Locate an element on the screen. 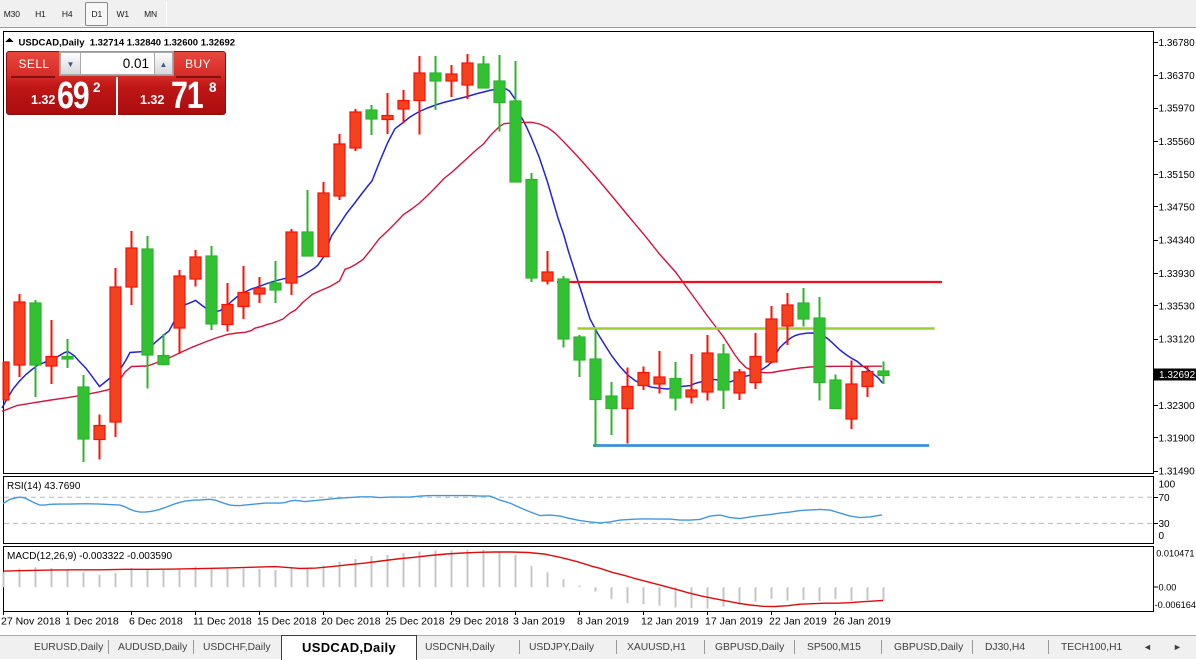 This screenshot has height=660, width=1196. svg-text: 11 Dec 2018 is located at coordinates (222, 622).